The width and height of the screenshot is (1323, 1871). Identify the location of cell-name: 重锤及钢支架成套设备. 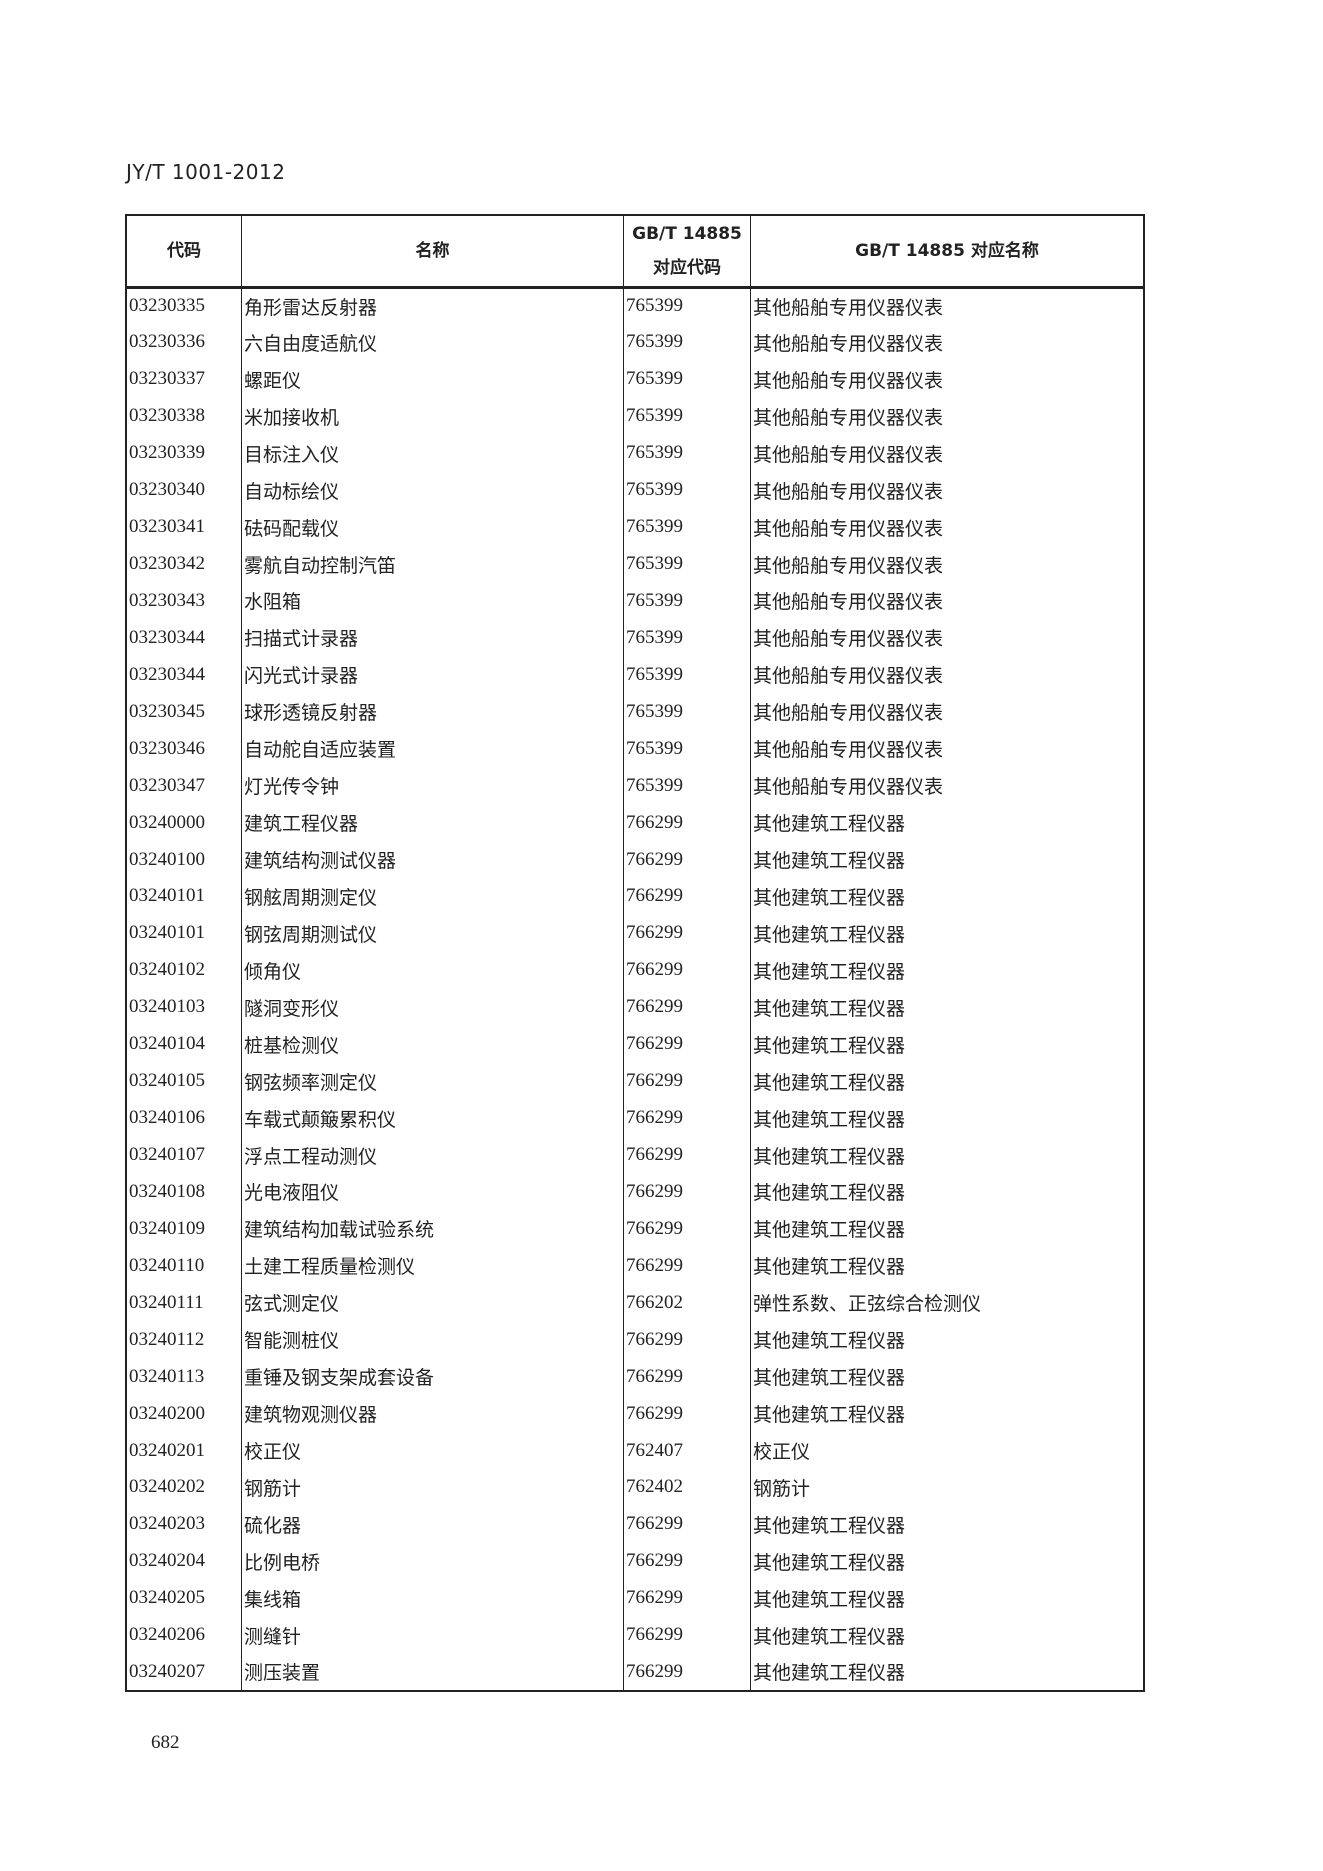
(432, 1377).